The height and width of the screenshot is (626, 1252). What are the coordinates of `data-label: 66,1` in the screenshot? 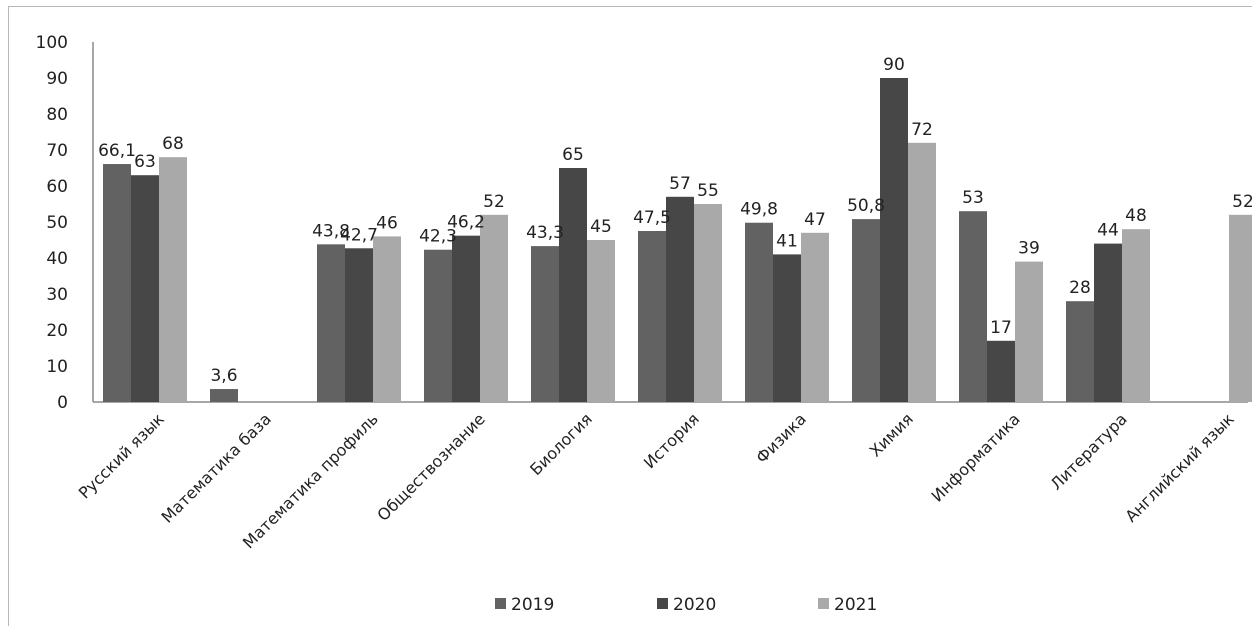 It's located at (117, 151).